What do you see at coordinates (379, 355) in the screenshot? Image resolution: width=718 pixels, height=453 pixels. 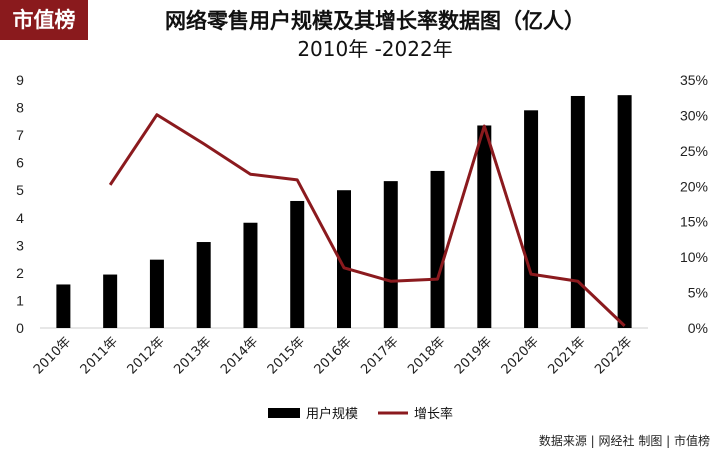 I see `x-tick-label: 2017年` at bounding box center [379, 355].